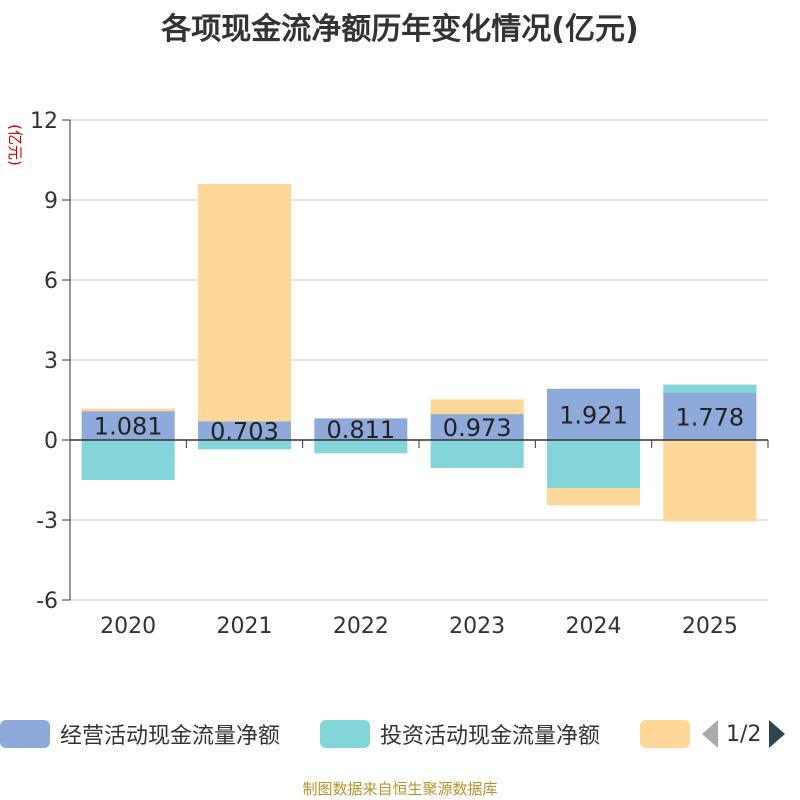 The image size is (800, 800). What do you see at coordinates (490, 736) in the screenshot?
I see `legend-label-investing: 投资活动现金流量净额` at bounding box center [490, 736].